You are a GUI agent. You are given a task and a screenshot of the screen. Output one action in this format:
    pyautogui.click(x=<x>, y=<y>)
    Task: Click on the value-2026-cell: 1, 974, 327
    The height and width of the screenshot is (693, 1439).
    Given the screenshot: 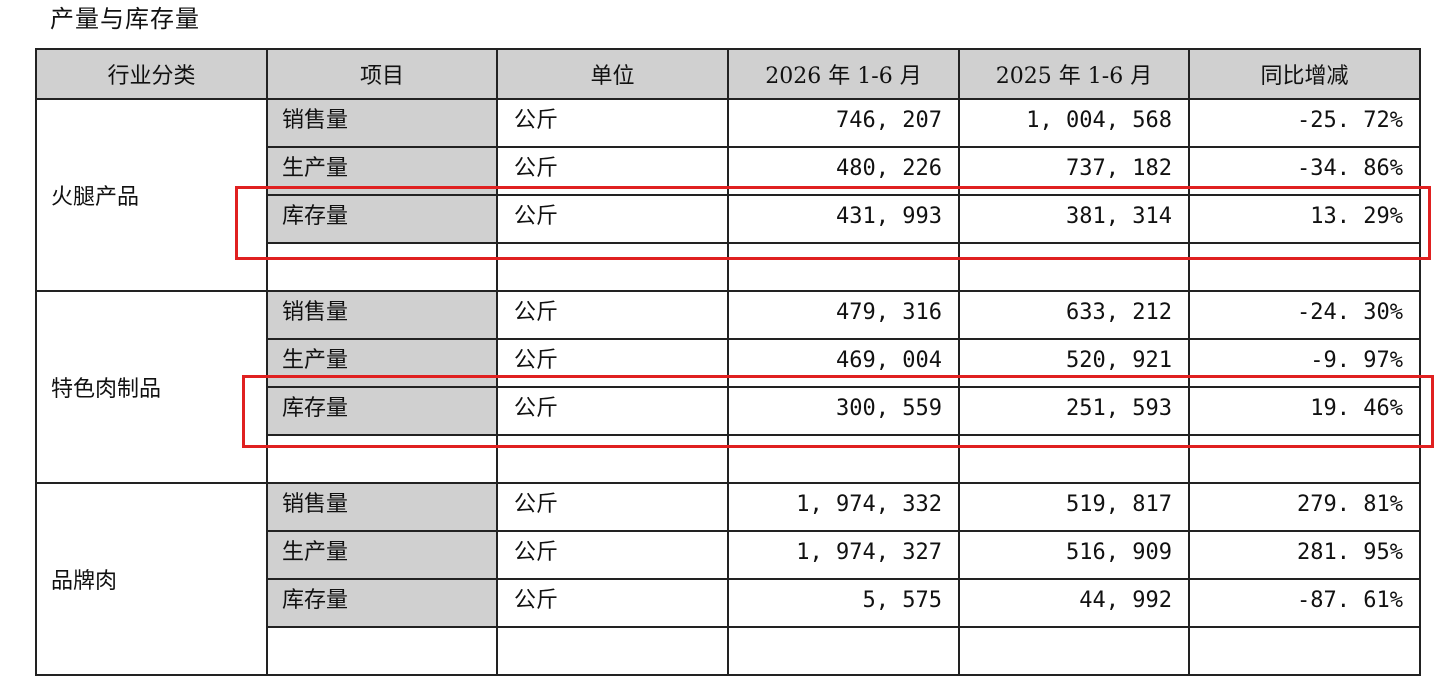 What is the action you would take?
    pyautogui.click(x=843, y=555)
    